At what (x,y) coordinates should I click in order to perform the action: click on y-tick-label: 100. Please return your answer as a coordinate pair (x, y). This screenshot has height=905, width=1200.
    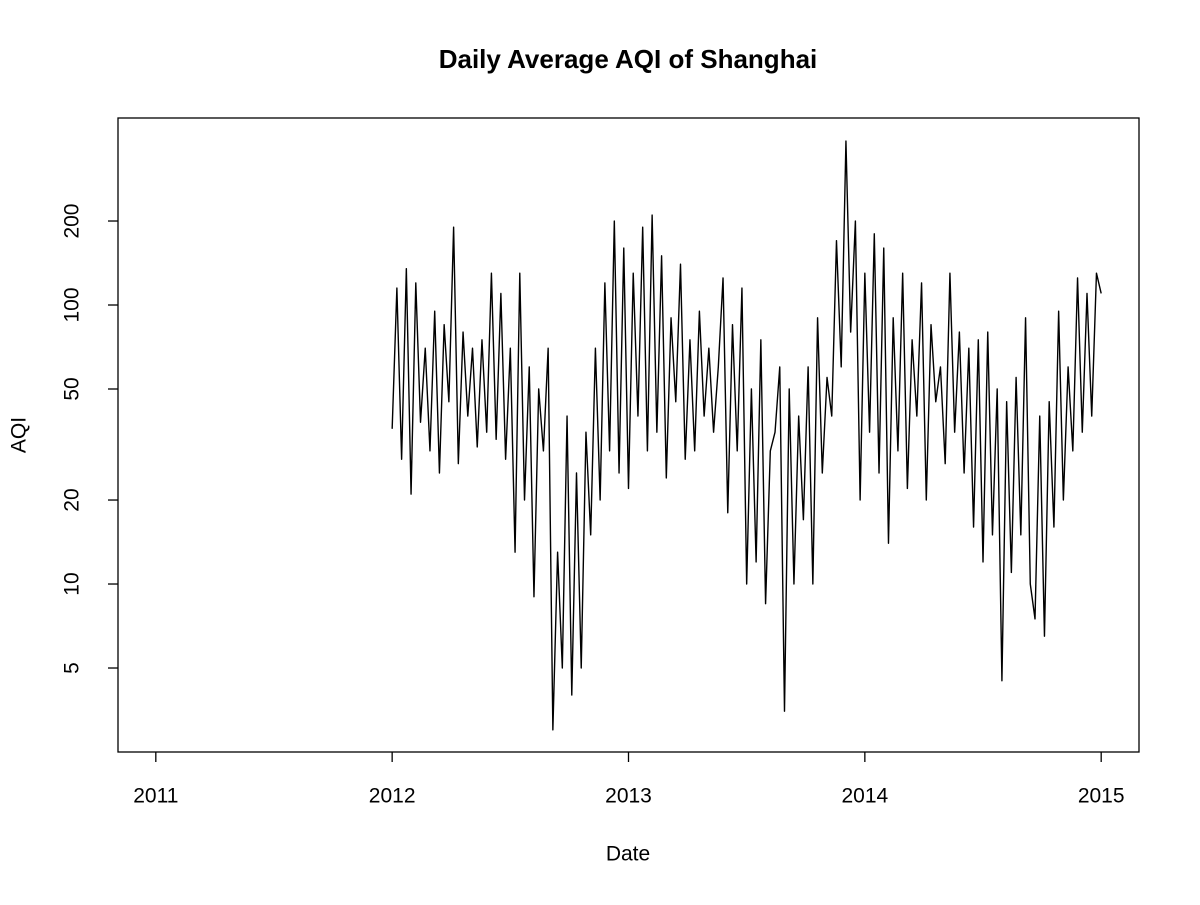
    Looking at the image, I should click on (72, 304).